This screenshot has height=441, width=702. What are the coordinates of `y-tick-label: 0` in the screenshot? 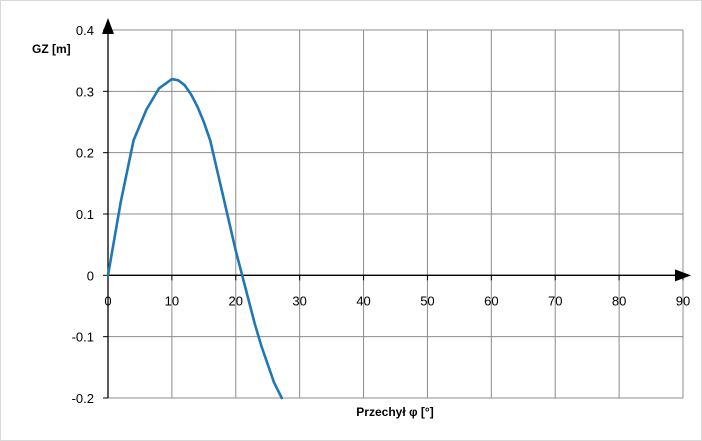 It's located at (90, 275).